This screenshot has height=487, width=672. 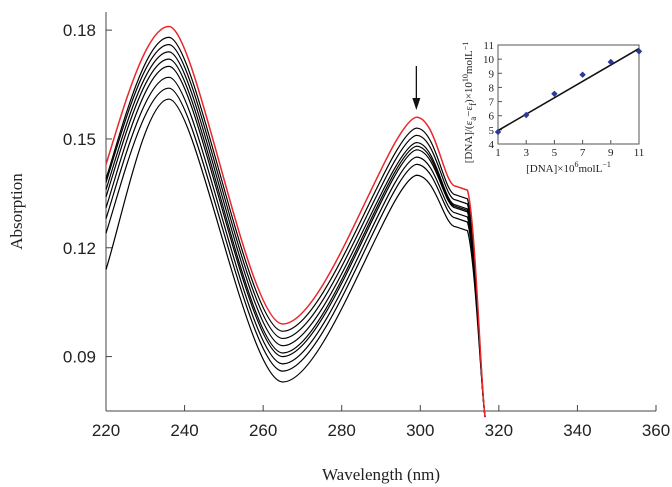 What do you see at coordinates (656, 430) in the screenshot?
I see `x-tick-label: 360` at bounding box center [656, 430].